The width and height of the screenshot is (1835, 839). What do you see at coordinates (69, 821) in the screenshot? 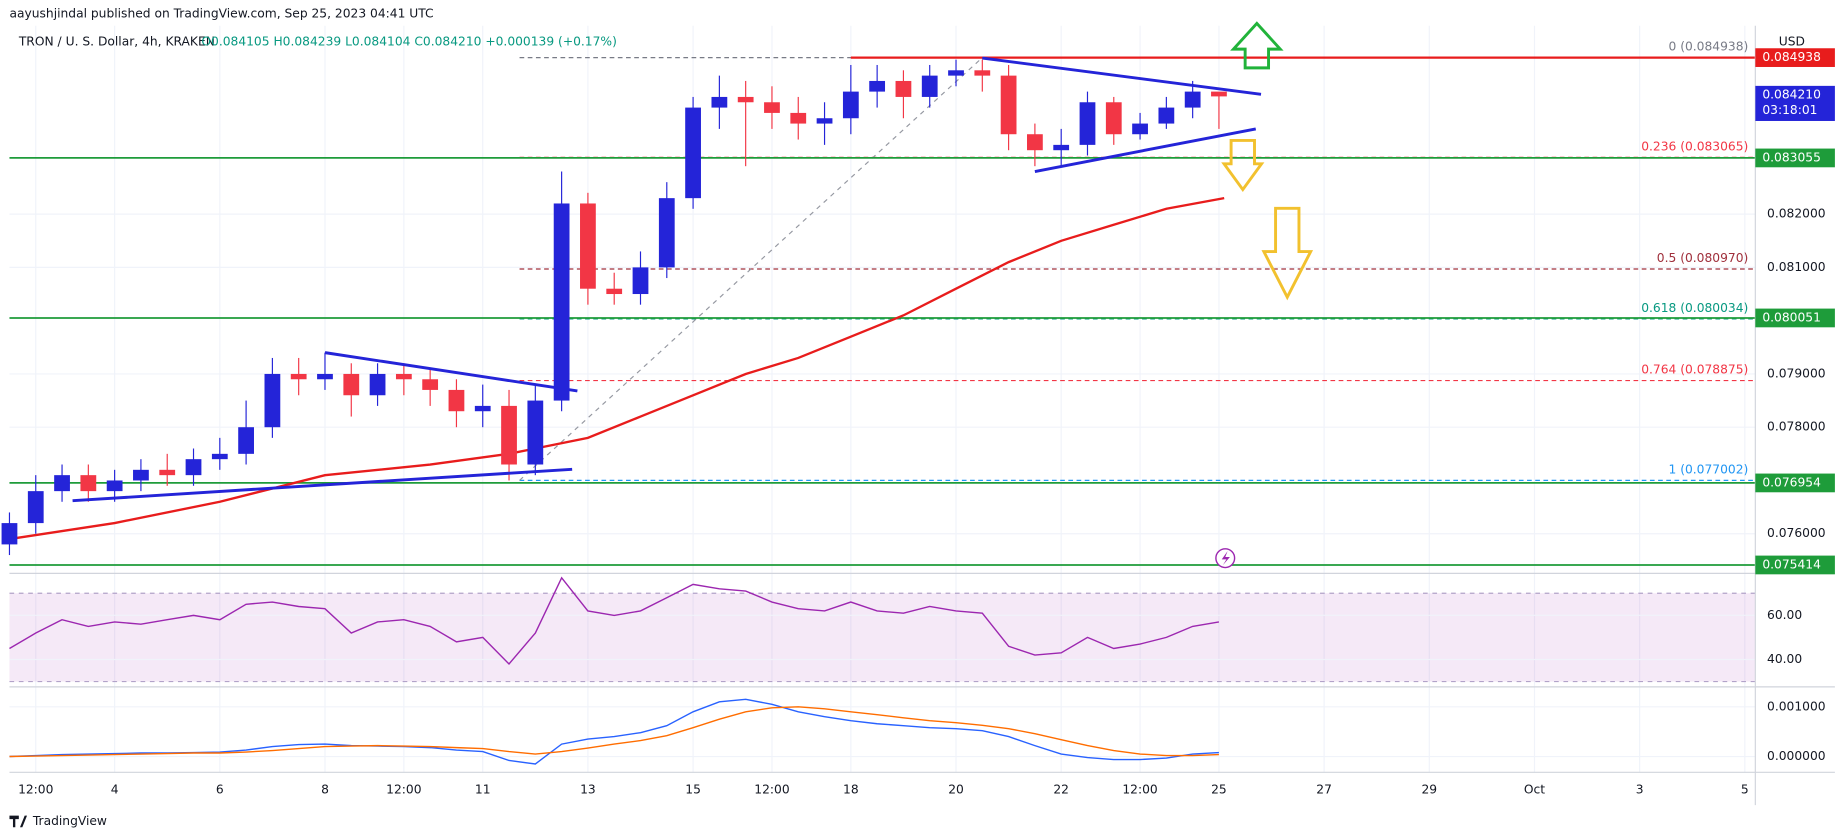
I see `brand: TradingView` at bounding box center [69, 821].